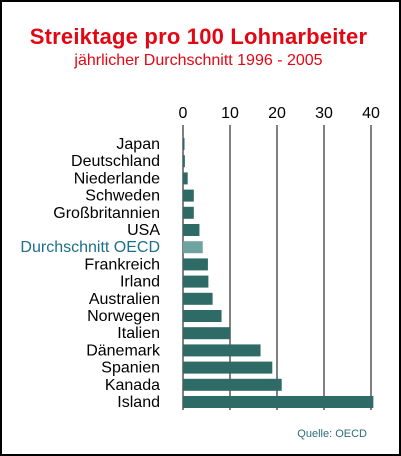  I want to click on x-tick-label: 10, so click(230, 113).